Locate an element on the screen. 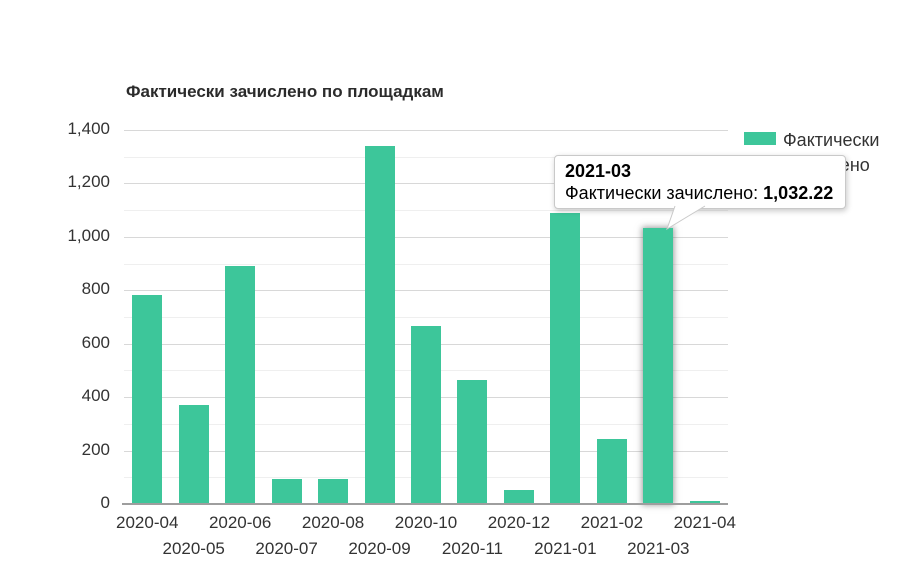 This screenshot has height=578, width=913. y-axis-label: 0 is located at coordinates (105, 502).